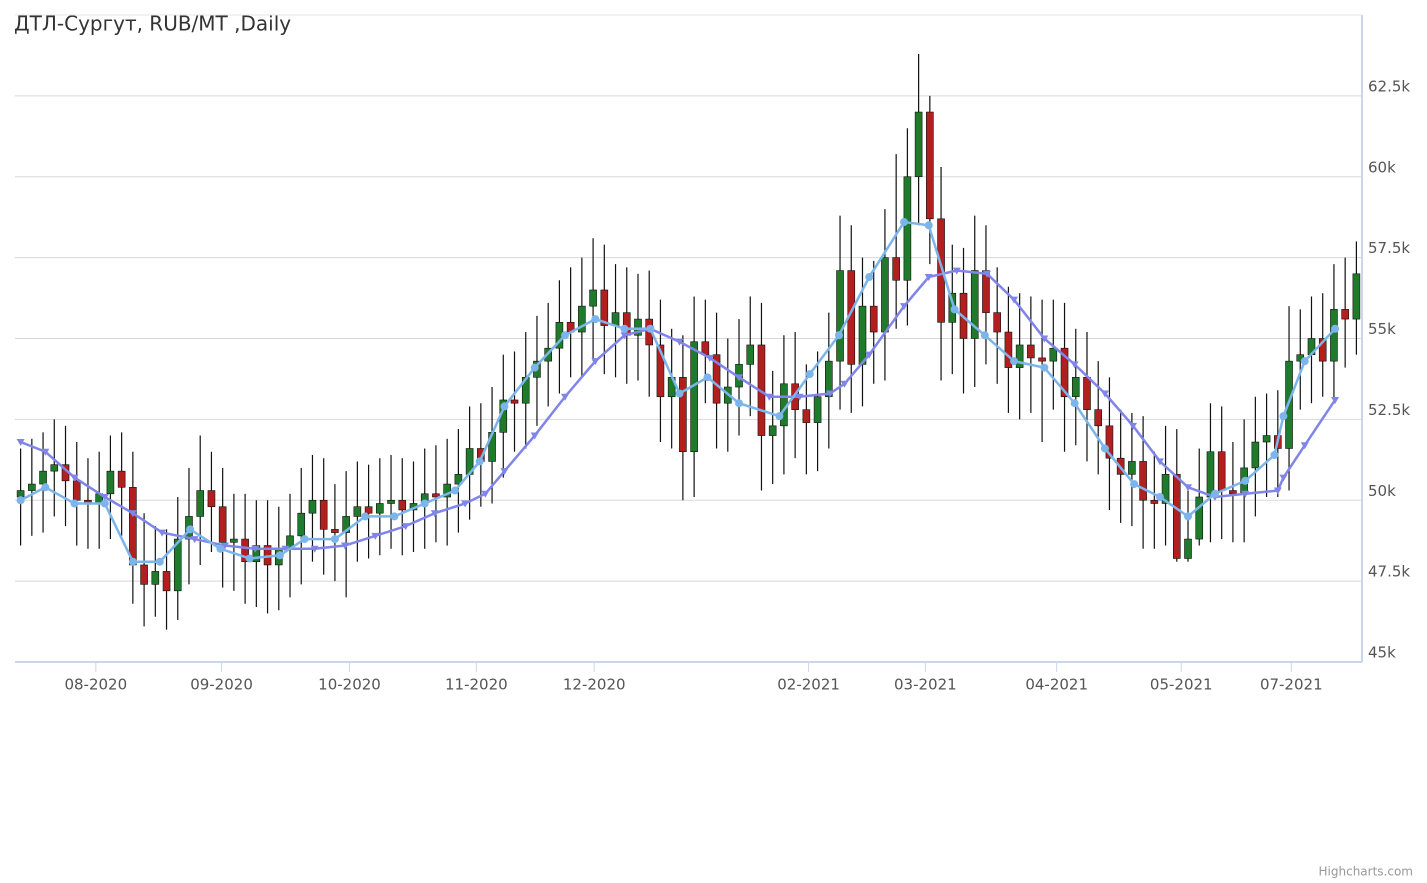 The width and height of the screenshot is (1427, 883). What do you see at coordinates (1291, 685) in the screenshot?
I see `x-tick-label: 07-2021` at bounding box center [1291, 685].